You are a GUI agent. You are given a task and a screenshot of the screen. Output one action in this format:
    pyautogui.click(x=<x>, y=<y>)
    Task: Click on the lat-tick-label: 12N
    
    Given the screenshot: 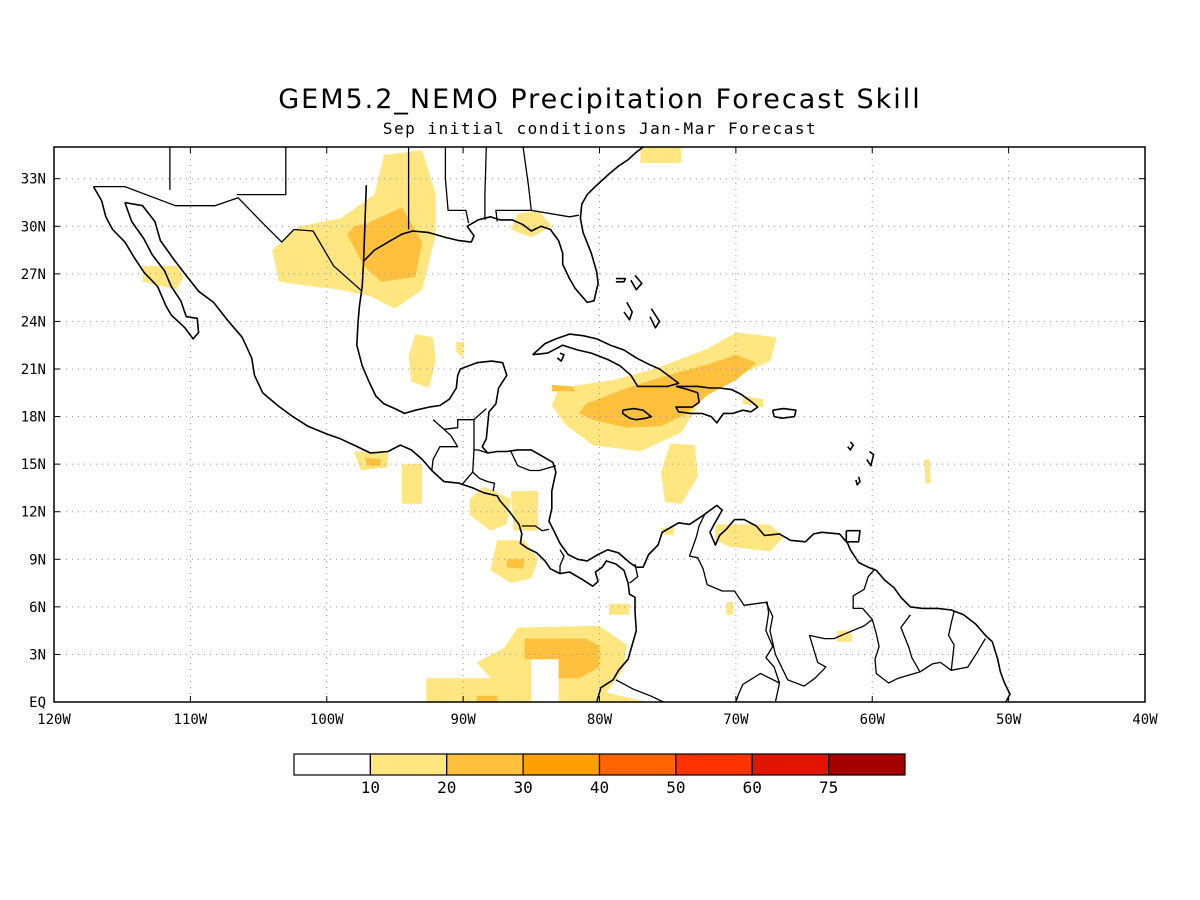 What is the action you would take?
    pyautogui.click(x=33, y=513)
    